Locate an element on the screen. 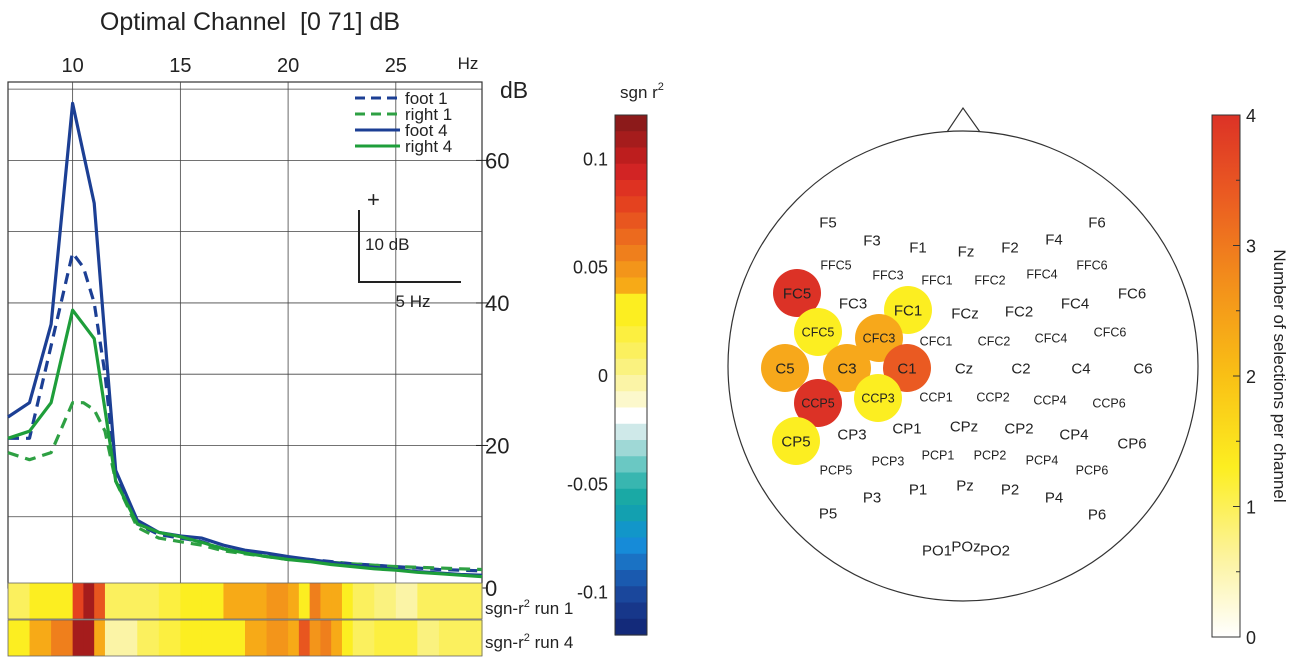 Image resolution: width=1290 pixels, height=658 pixels. y-unit-label: dB is located at coordinates (514, 90).